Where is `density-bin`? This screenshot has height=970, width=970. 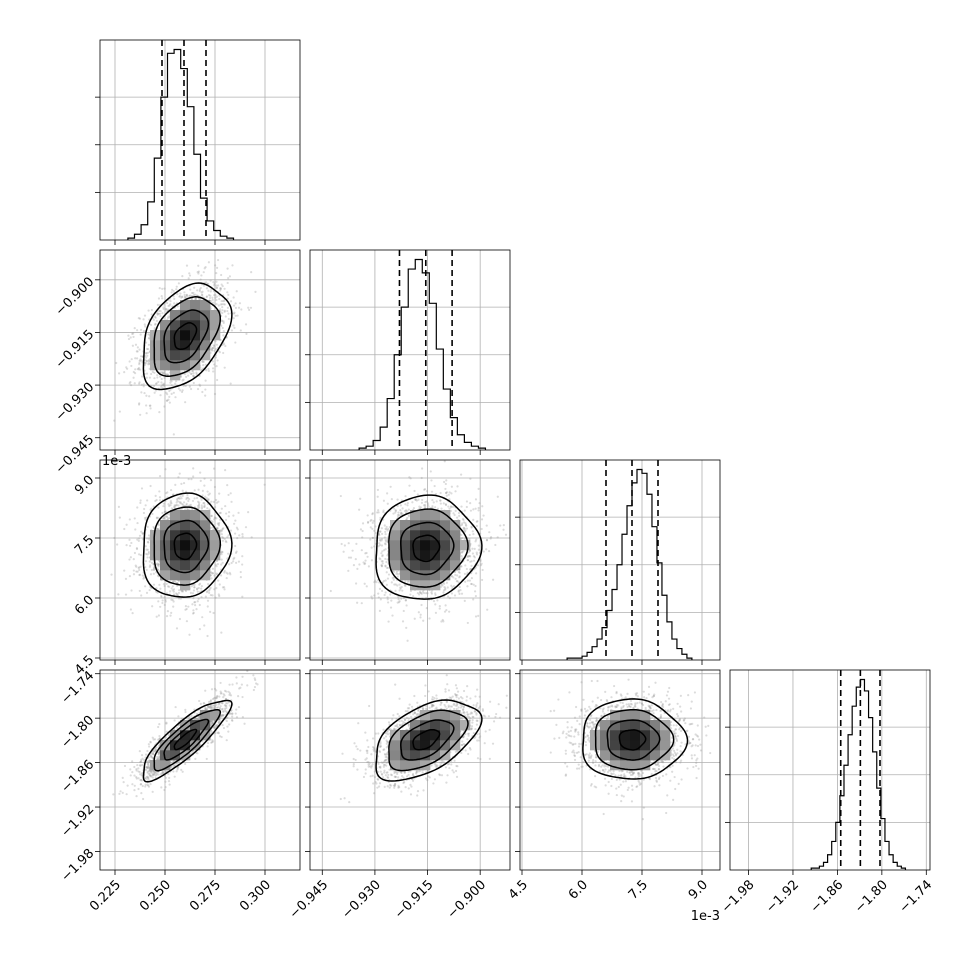 density-bin is located at coordinates (215, 545).